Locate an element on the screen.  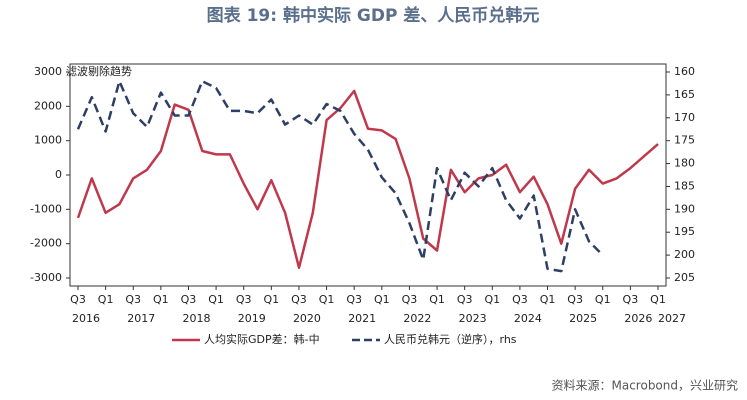
y-tick-label: 1000 is located at coordinates (48, 140).